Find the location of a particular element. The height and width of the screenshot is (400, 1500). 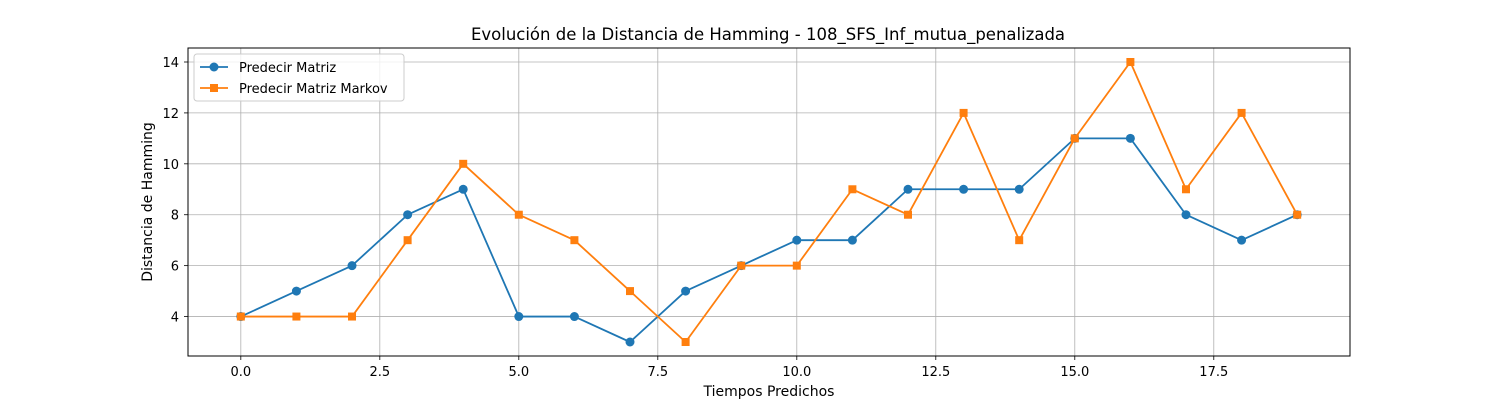

legend-label: Predecir Matriz Markov is located at coordinates (313, 89).